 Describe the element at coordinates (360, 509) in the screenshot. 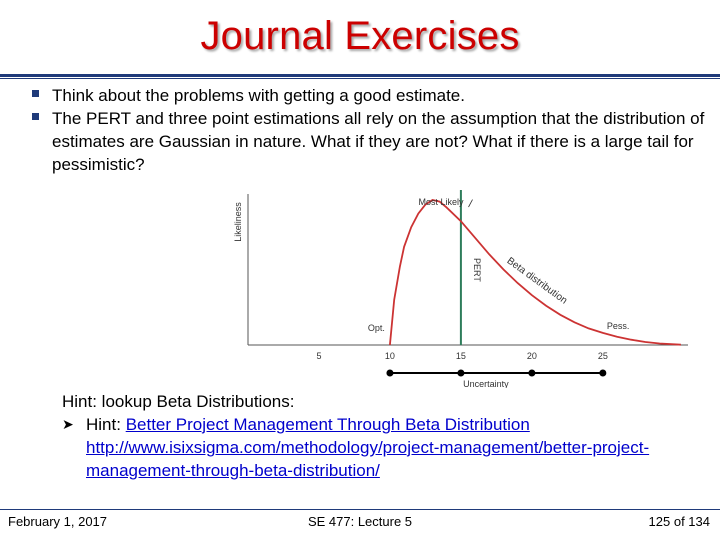

I see `footer-divider` at that location.